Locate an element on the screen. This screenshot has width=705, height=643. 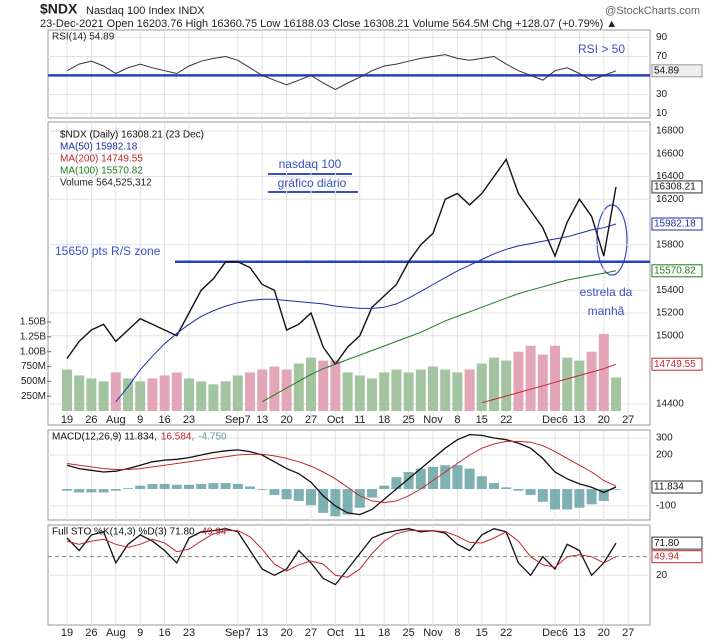
y-tick-label: 14400 is located at coordinates (670, 404).